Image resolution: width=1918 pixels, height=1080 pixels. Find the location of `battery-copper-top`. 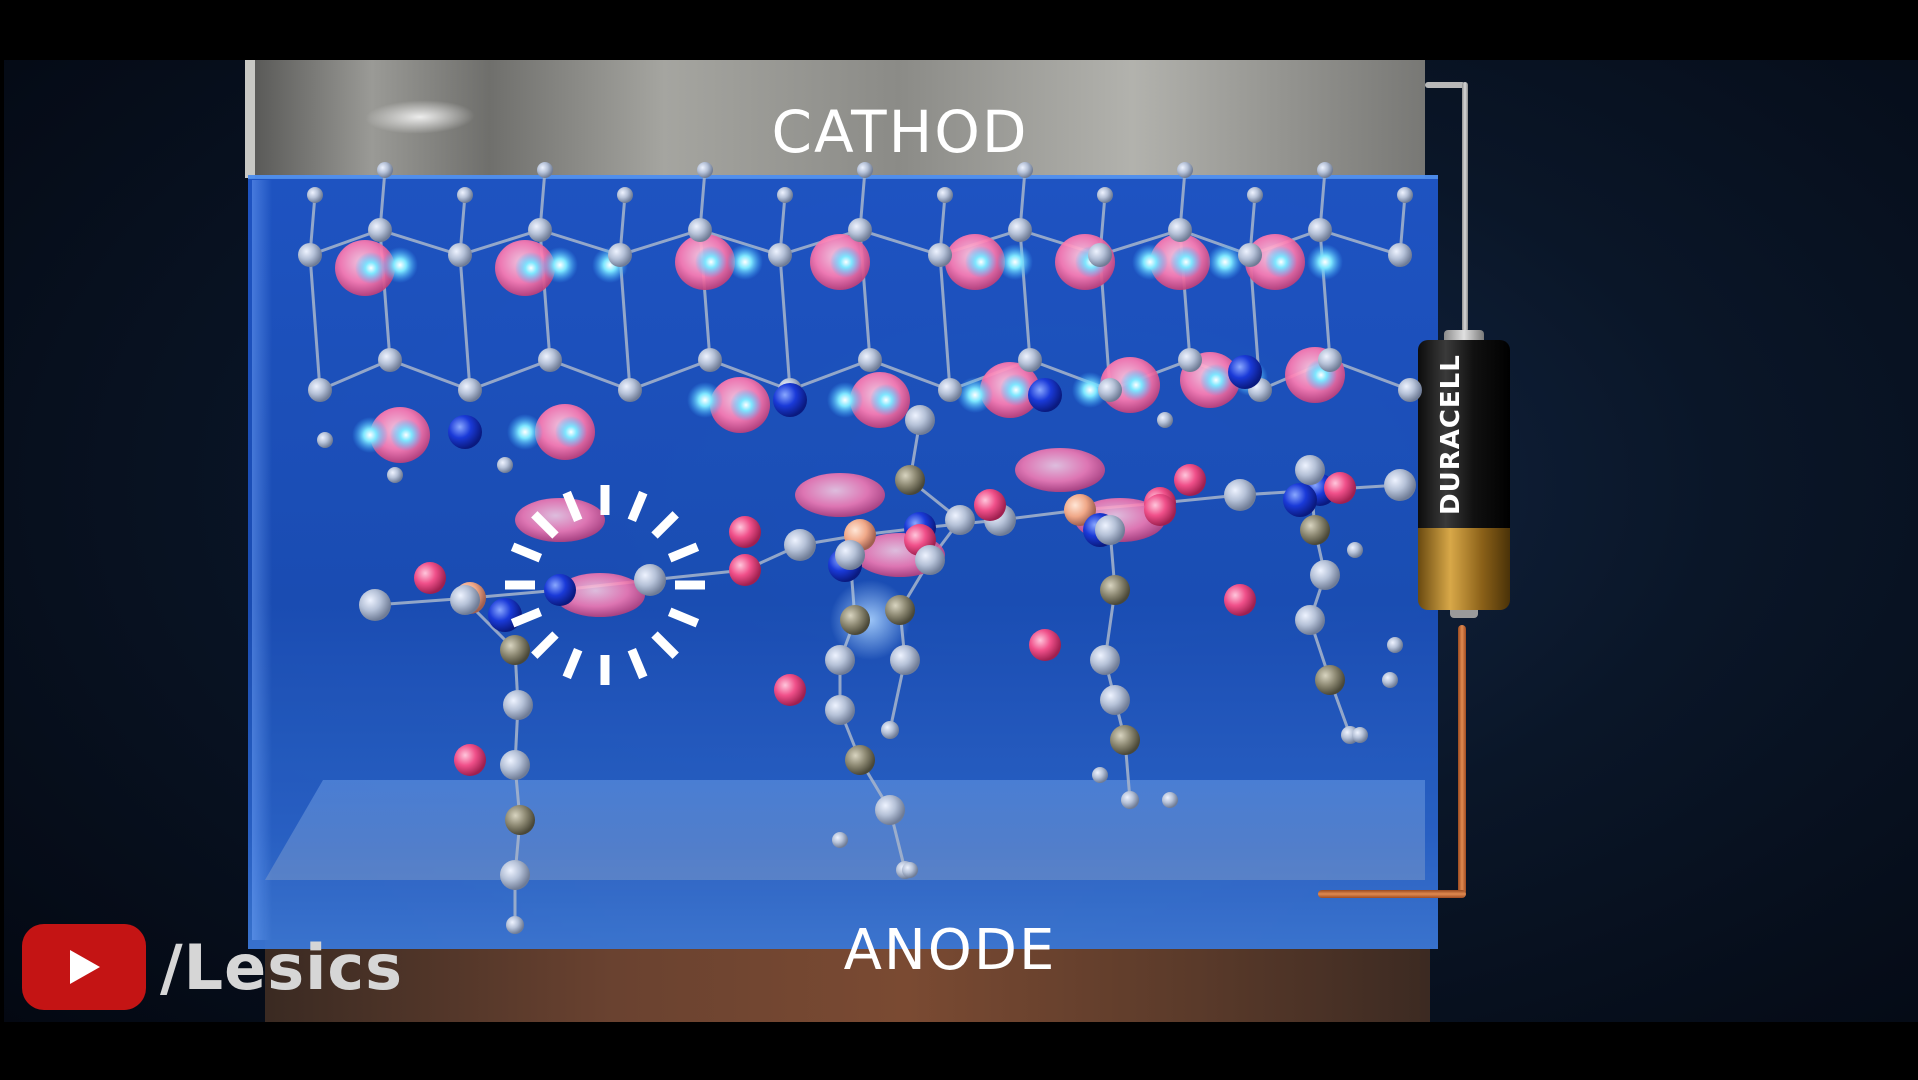

battery-copper-top is located at coordinates (1464, 569).